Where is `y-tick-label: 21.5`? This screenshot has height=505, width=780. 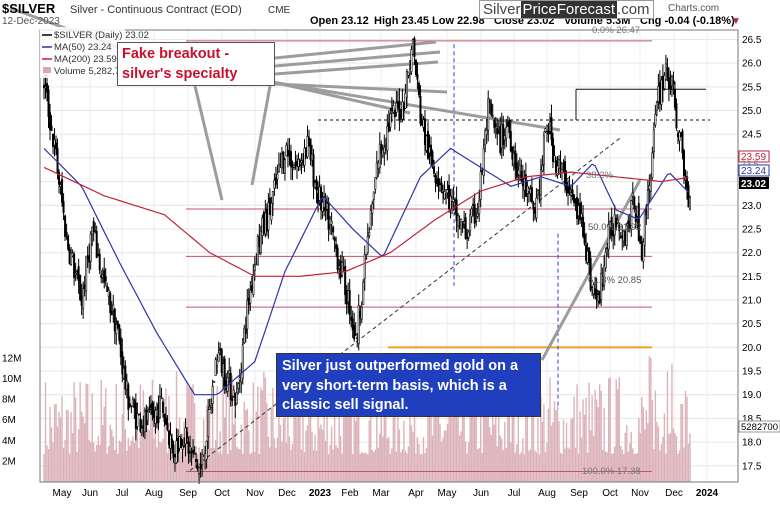 y-tick-label: 21.5 is located at coordinates (752, 277).